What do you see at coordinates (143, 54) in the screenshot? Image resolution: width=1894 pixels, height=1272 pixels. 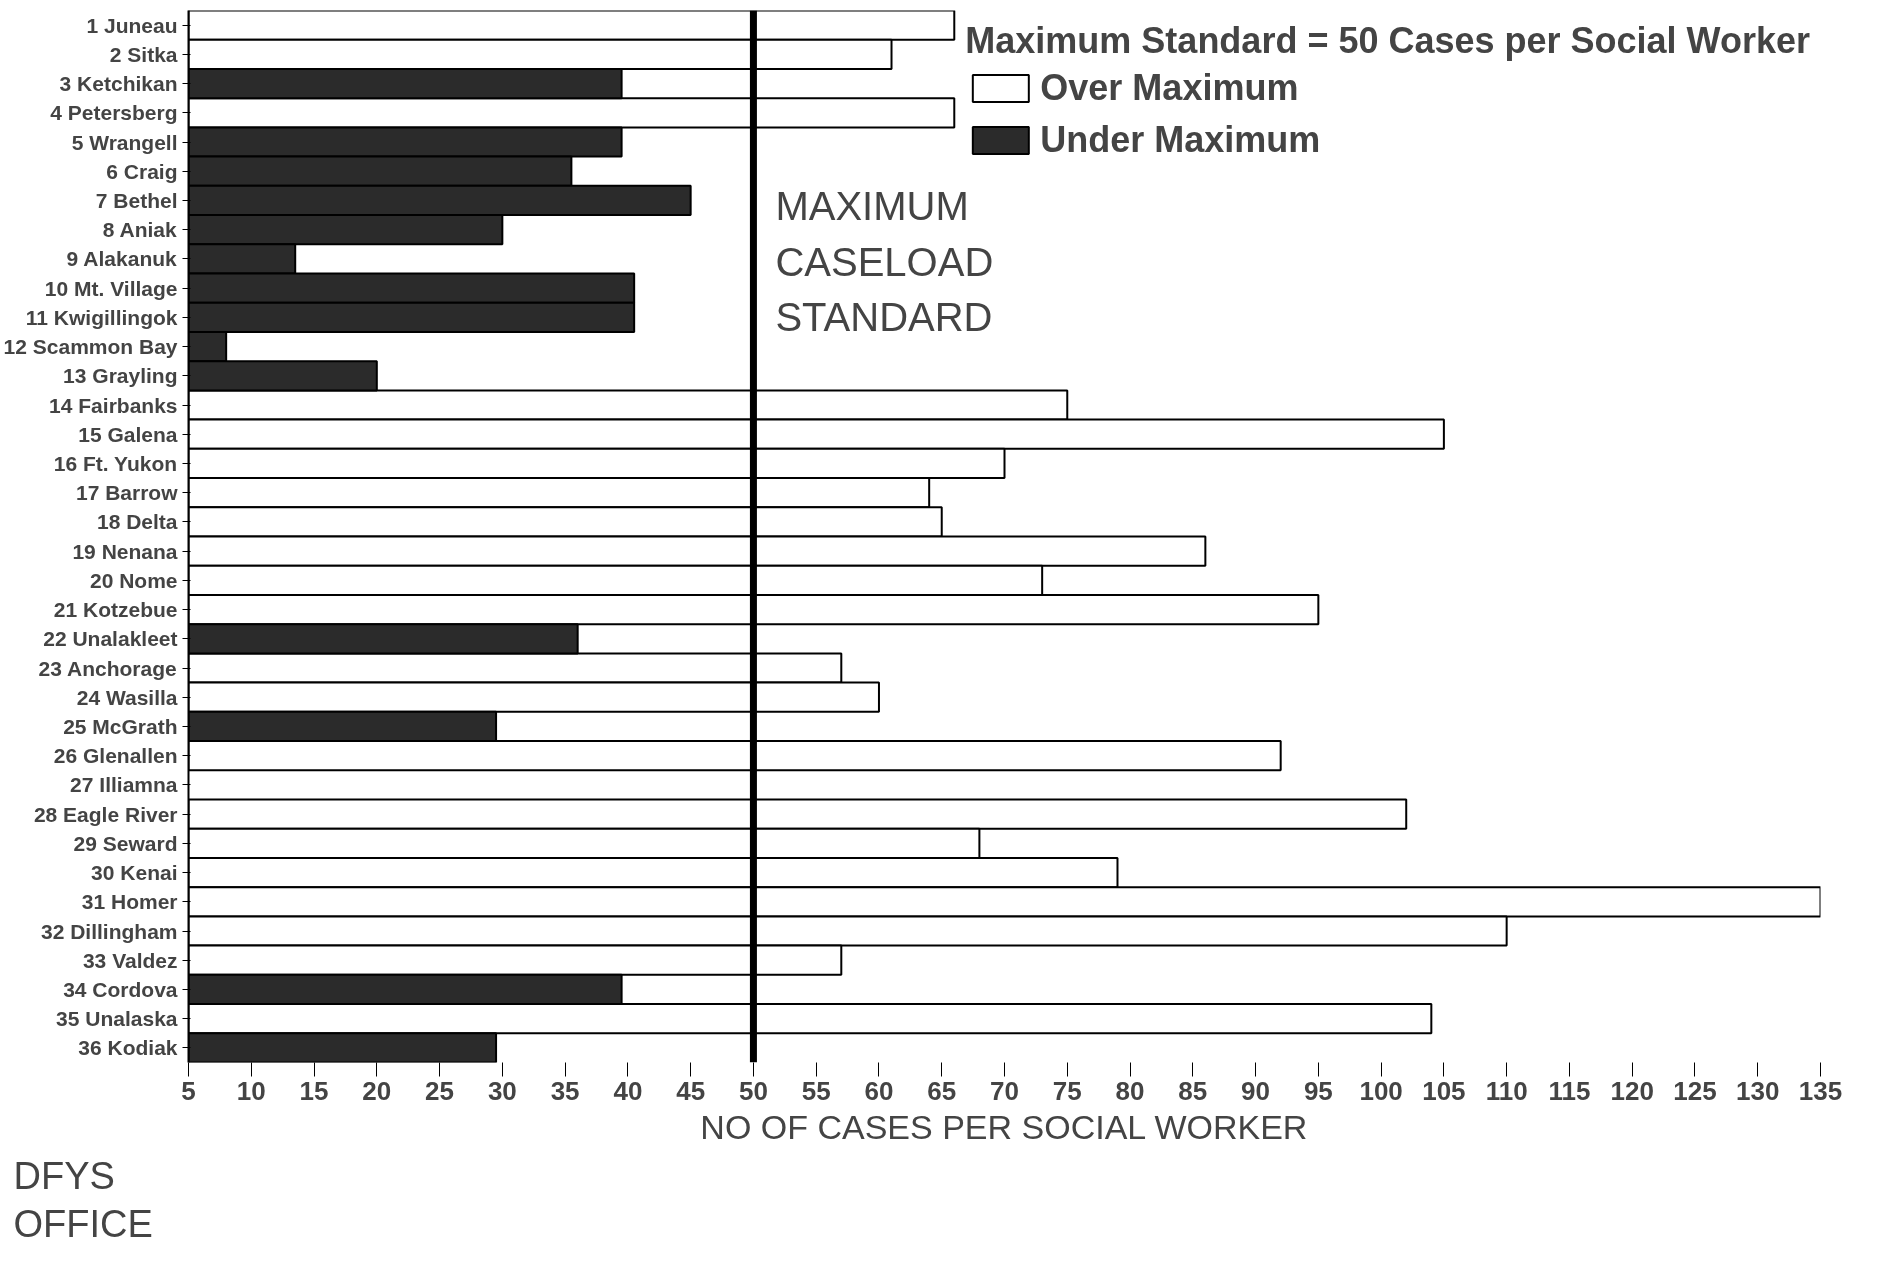 I see `y-tick-label: 2 Sitka` at bounding box center [143, 54].